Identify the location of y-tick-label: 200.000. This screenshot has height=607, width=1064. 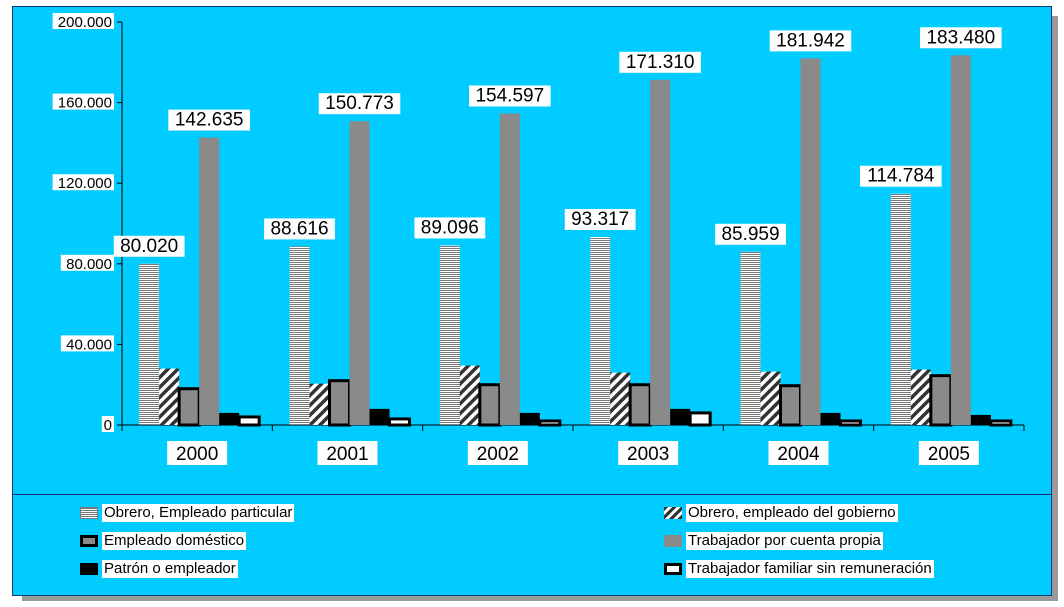
(85, 22).